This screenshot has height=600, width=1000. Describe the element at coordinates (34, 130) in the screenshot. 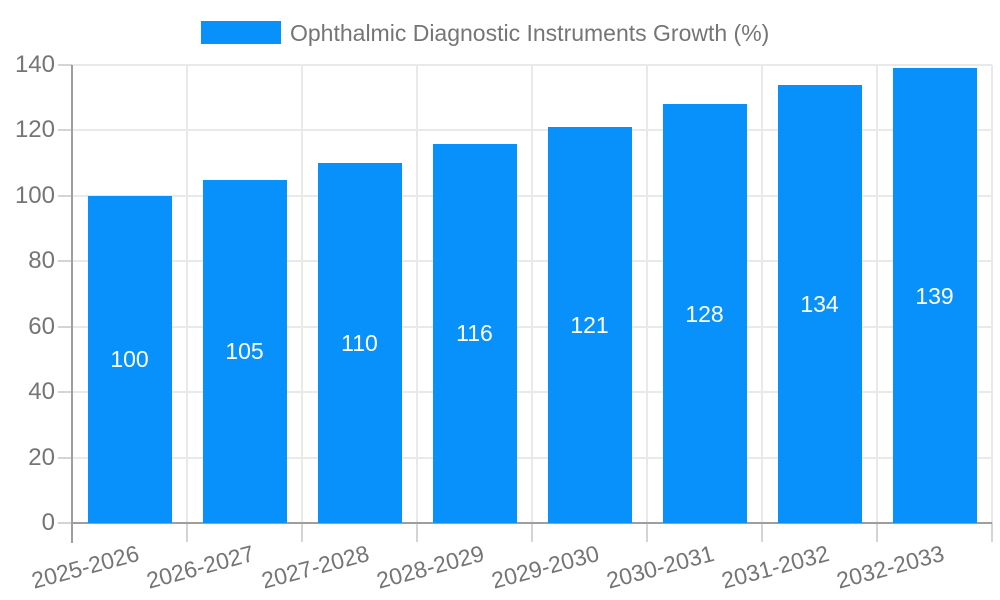

I see `y-axis-tick-label: 120` at that location.